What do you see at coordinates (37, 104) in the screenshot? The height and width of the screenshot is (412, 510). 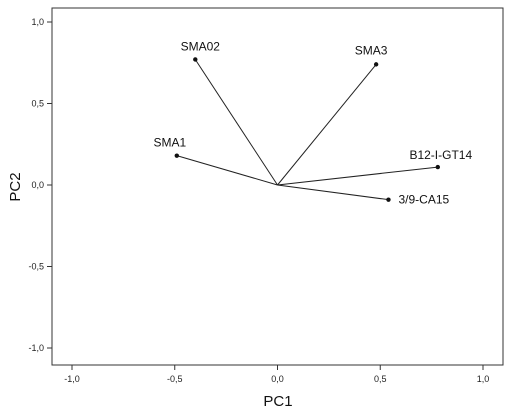 I see `y-tick-label: 0,5` at bounding box center [37, 104].